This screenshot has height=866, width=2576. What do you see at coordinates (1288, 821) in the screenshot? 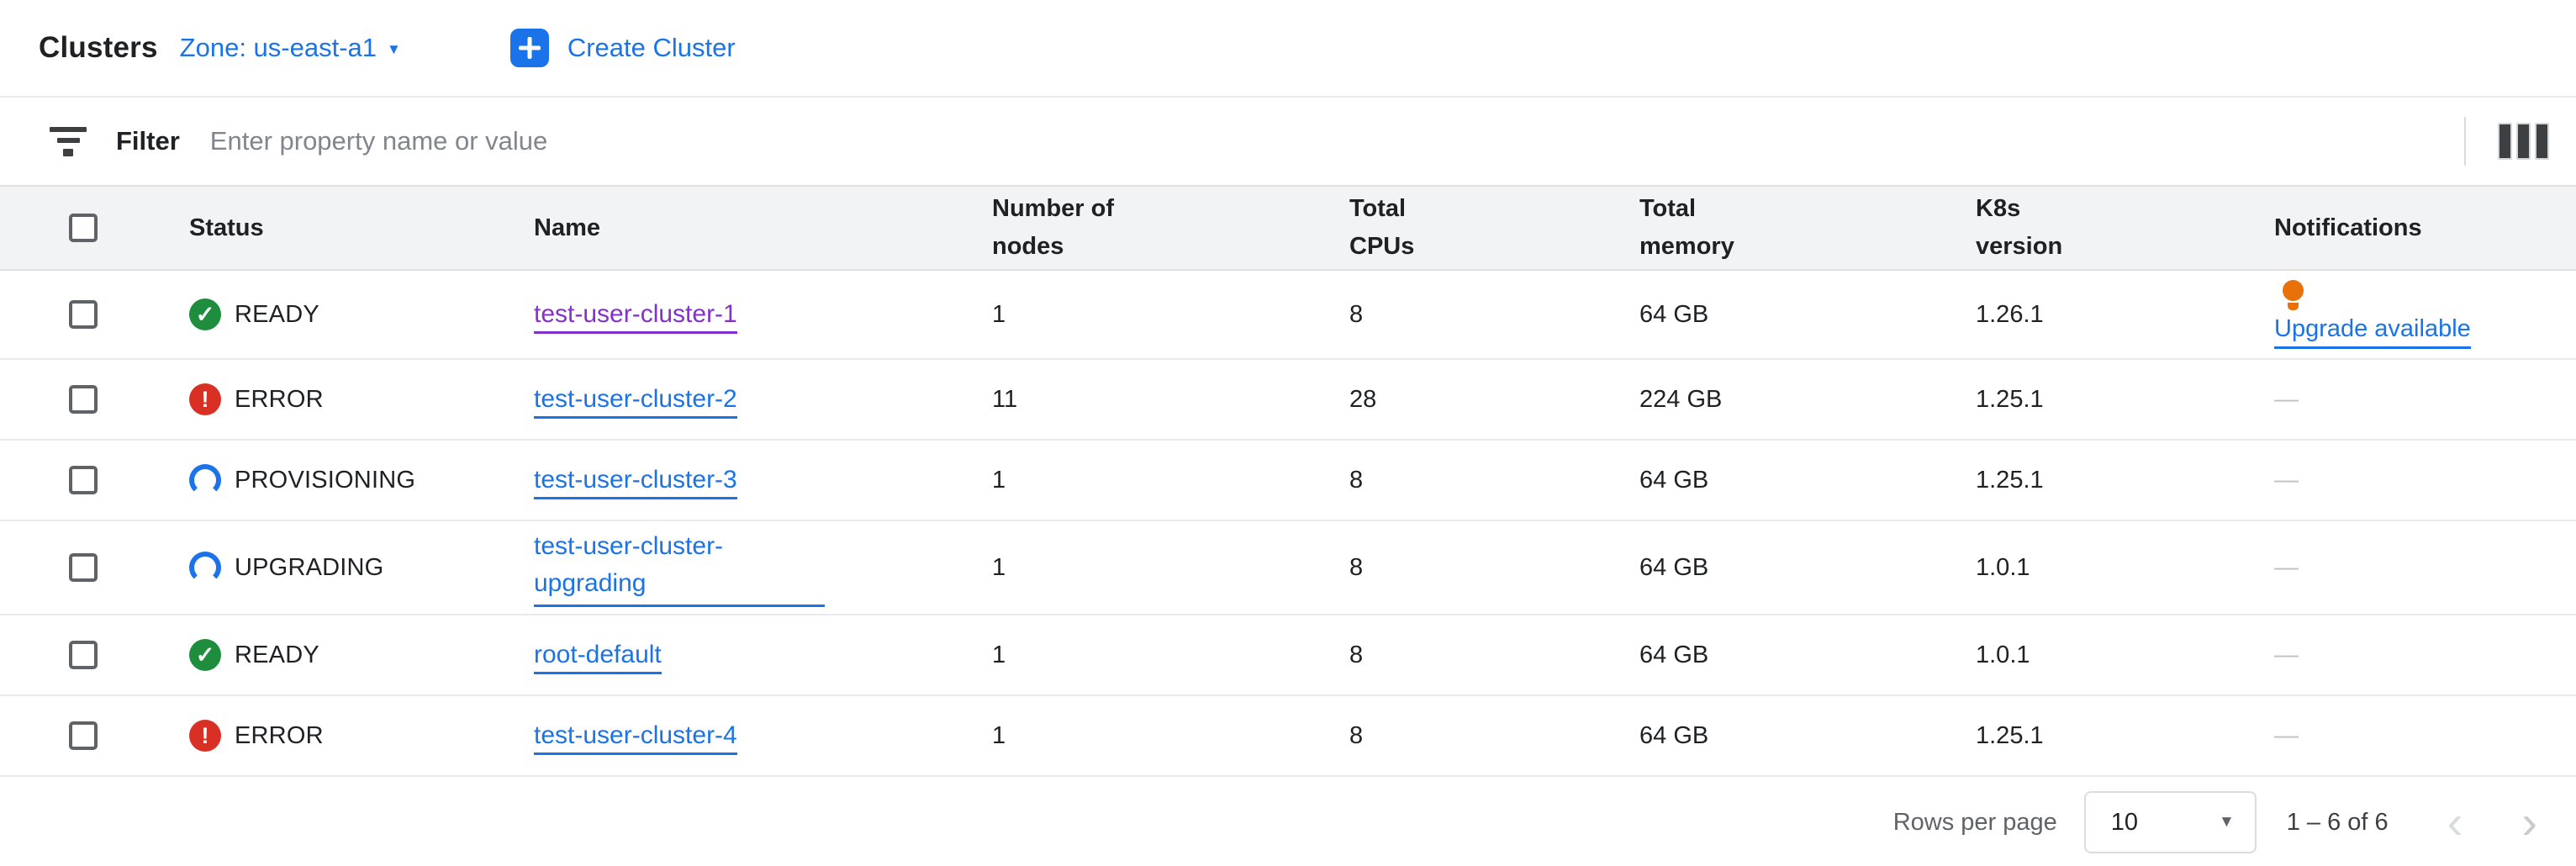
I see `pagination-bar: Rows per page 10 ▼ 1 – 6 of 6 ‹ ›` at bounding box center [1288, 821].